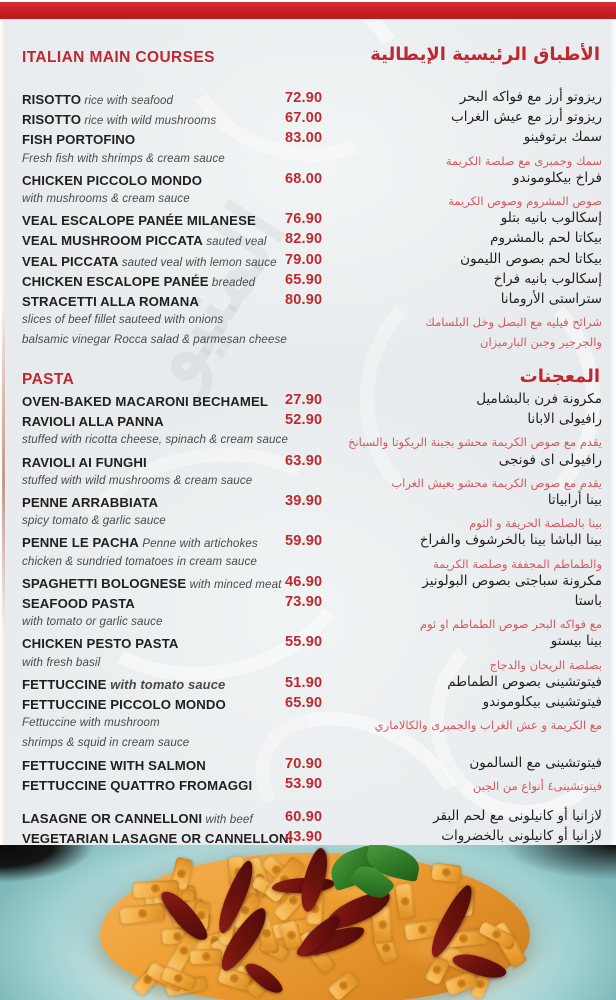 The image size is (616, 1000). What do you see at coordinates (304, 300) in the screenshot?
I see `menu-item-price: 80.90` at bounding box center [304, 300].